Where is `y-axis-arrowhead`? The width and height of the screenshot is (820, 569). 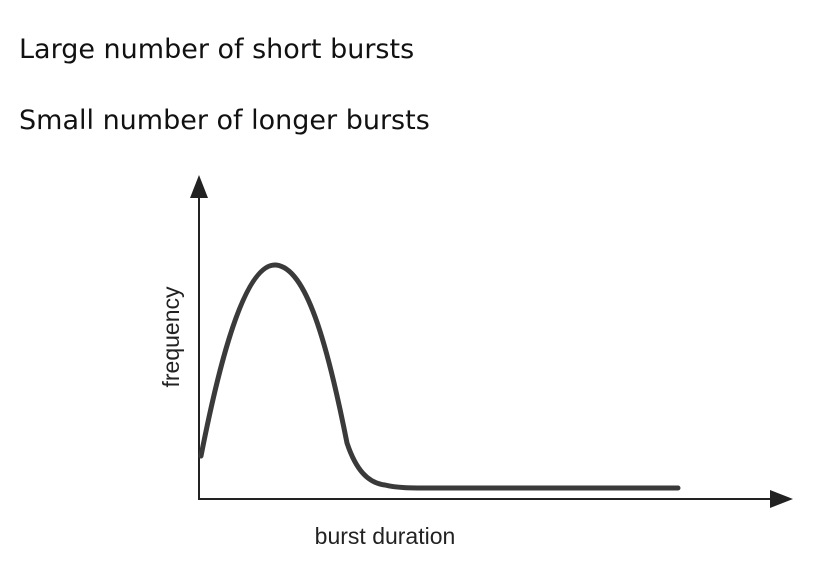 y-axis-arrowhead is located at coordinates (199, 186).